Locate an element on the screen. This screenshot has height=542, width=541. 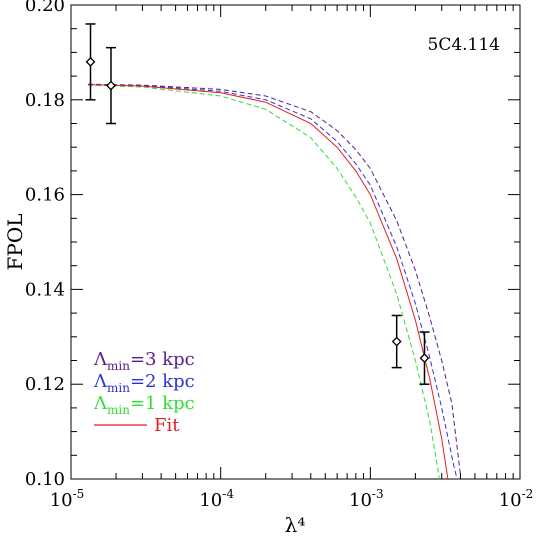
y-tick-label: 0.18 is located at coordinates (45, 100).